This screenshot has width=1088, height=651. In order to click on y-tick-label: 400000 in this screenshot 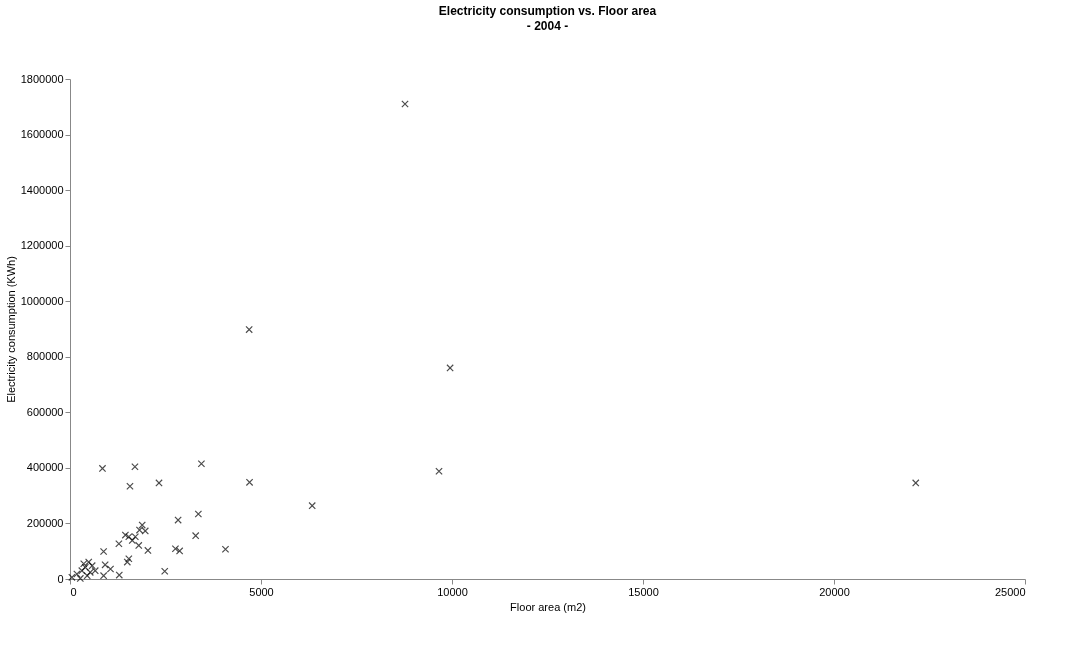, I will do `click(45, 467)`.